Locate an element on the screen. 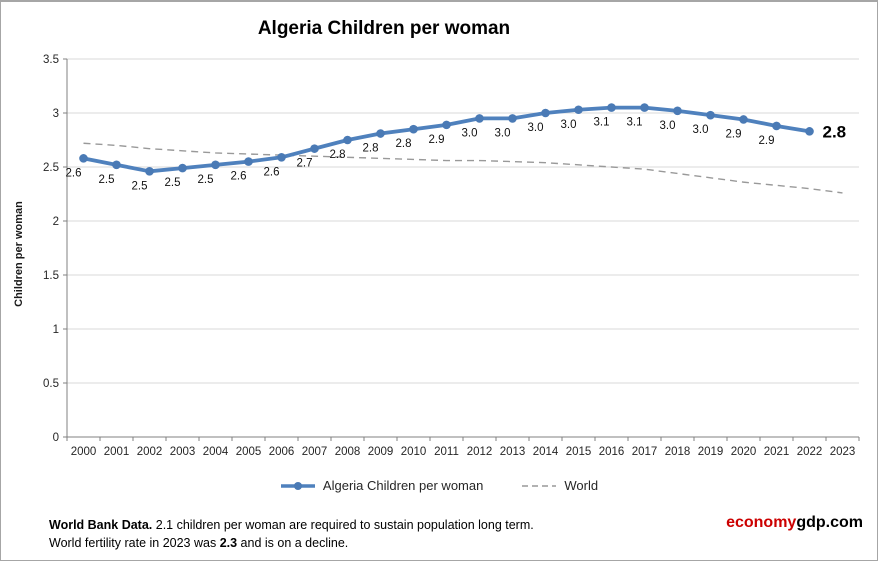 The width and height of the screenshot is (878, 561). x-axis-tick-label: 2007 is located at coordinates (315, 452).